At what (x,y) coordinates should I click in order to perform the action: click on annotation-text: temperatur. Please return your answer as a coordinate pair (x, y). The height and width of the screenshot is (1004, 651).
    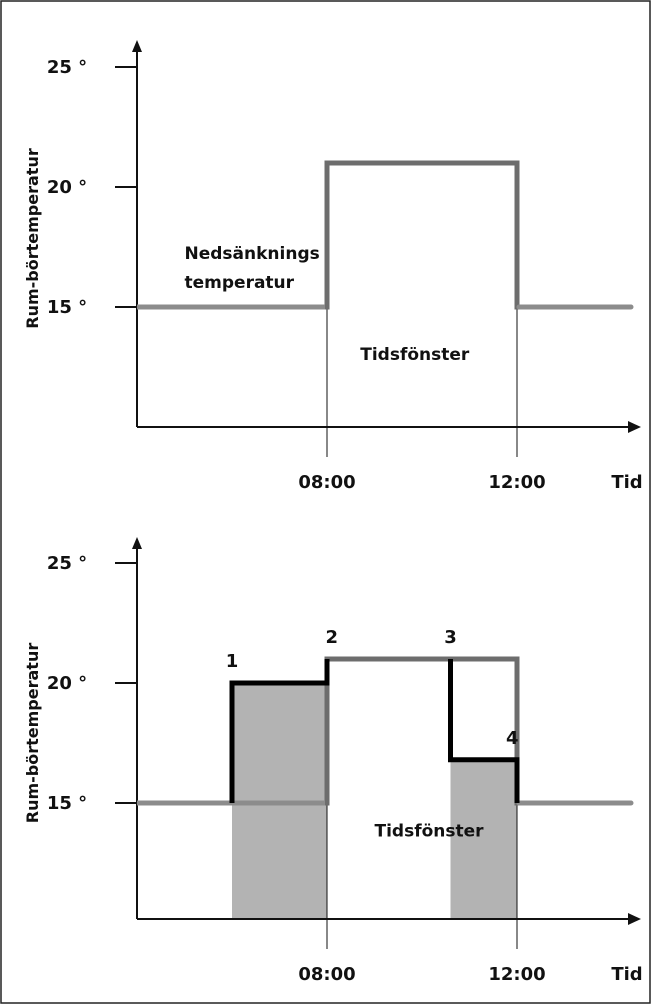
    Looking at the image, I should click on (240, 283).